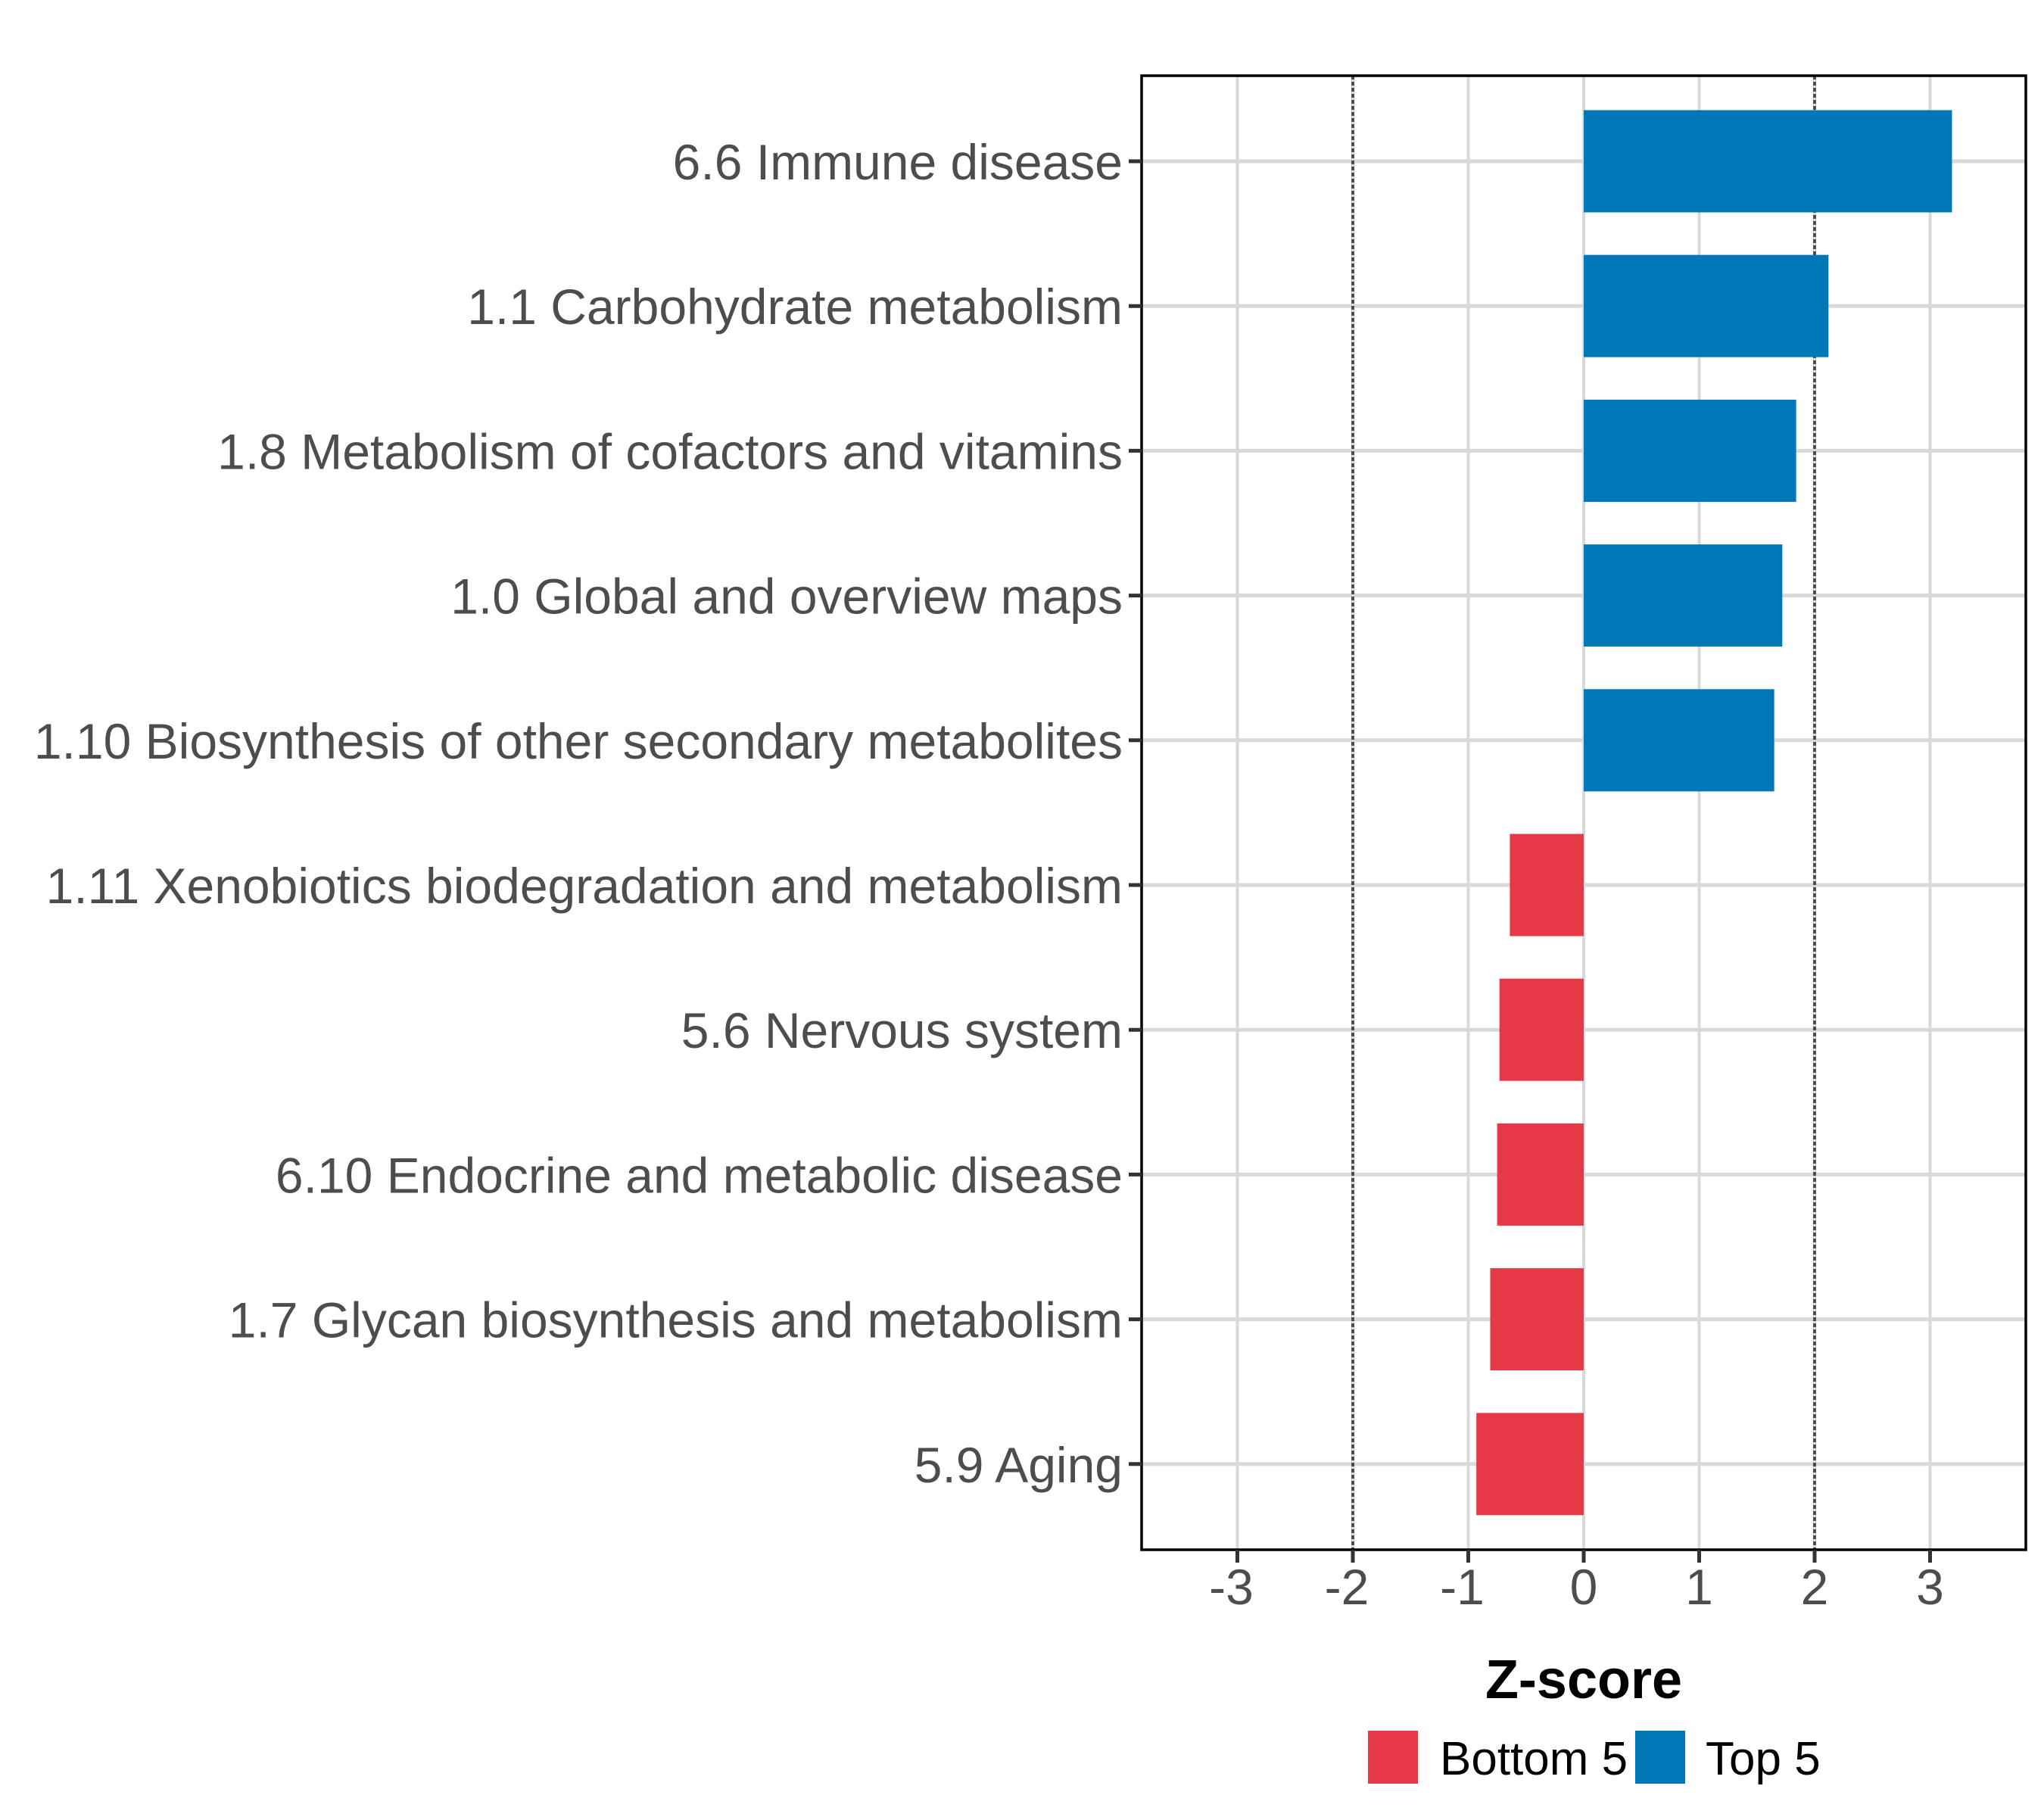 The width and height of the screenshot is (2044, 1817). Describe the element at coordinates (676, 1320) in the screenshot. I see `y-label-1-7-glycan-biosynthesis-and-metabolism: 1.7 Glycan biosynthesis and metabolism` at that location.